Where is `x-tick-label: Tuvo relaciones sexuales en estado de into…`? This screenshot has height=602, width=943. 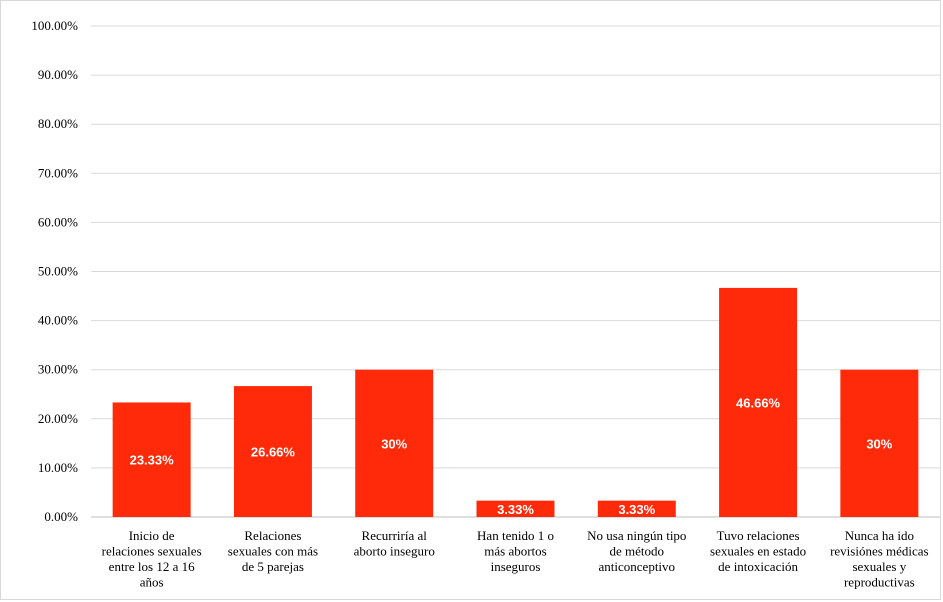 x-tick-label: Tuvo relaciones sexuales en estado de into… is located at coordinates (758, 551).